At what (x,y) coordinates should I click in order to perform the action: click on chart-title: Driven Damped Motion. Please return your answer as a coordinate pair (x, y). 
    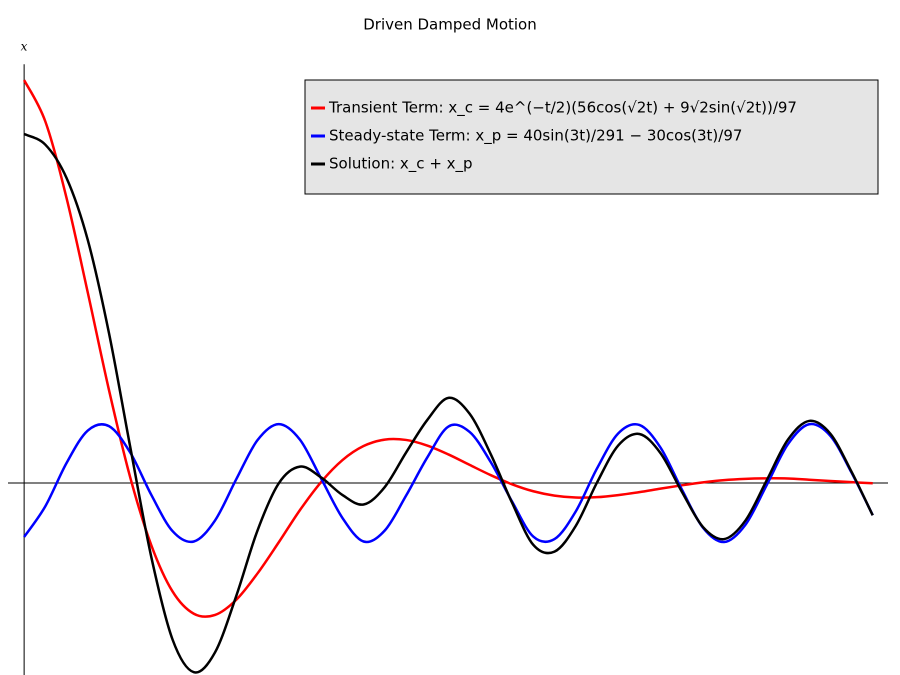
    Looking at the image, I should click on (450, 25).